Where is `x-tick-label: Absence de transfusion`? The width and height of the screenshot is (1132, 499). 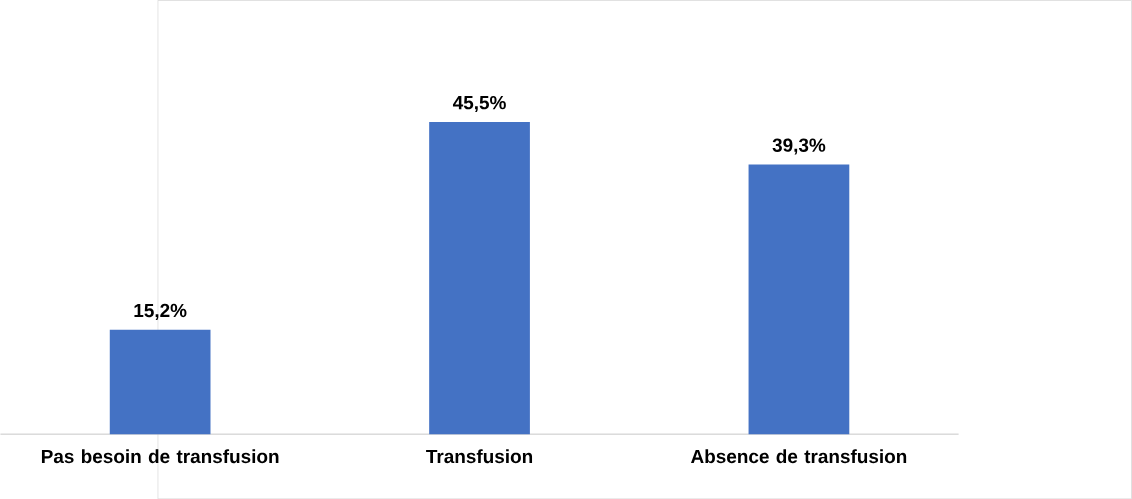
x-tick-label: Absence de transfusion is located at coordinates (798, 456).